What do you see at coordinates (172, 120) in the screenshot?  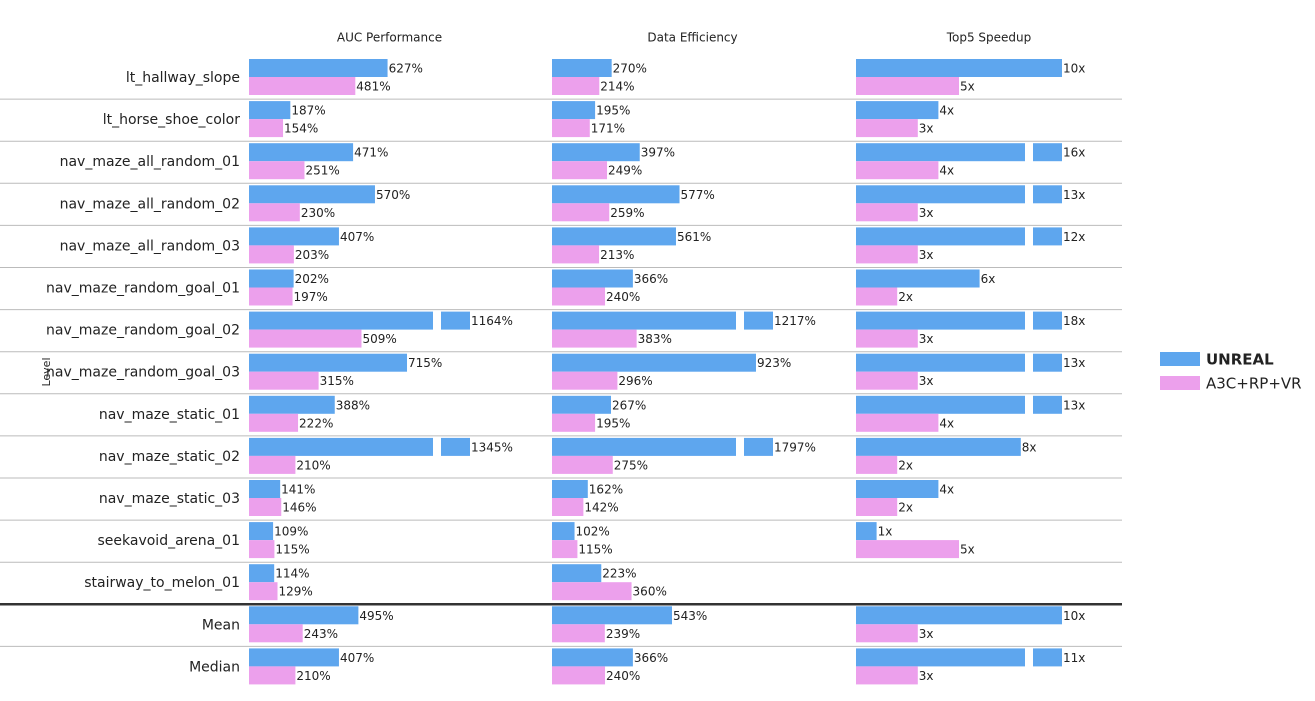 I see `category-label: lt_horse_shoe_color` at bounding box center [172, 120].